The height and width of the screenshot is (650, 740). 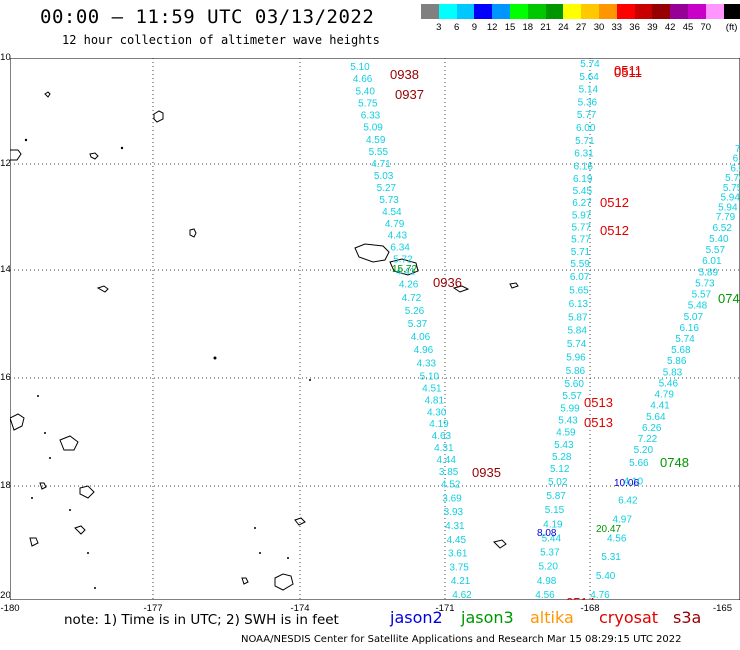 What do you see at coordinates (689, 328) in the screenshot?
I see `wave-height-label: 6.16` at bounding box center [689, 328].